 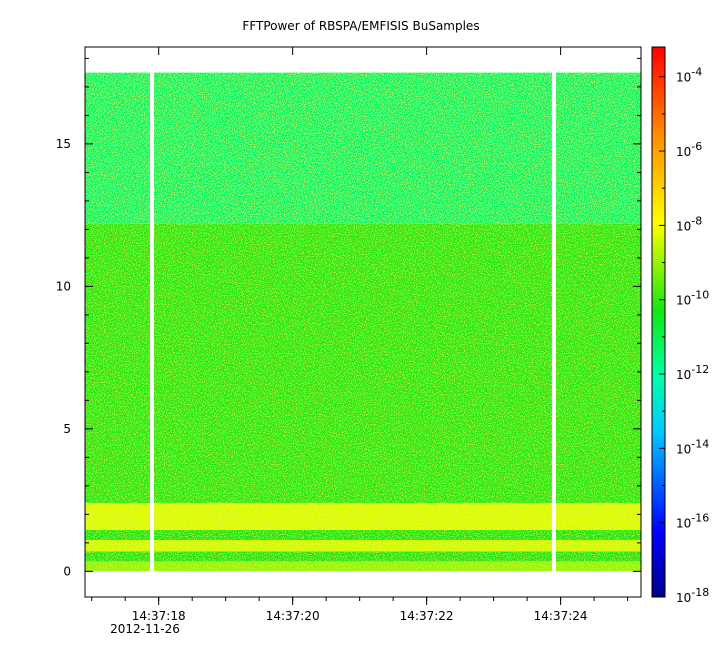 I want to click on x-axis-date-label: 2012-11-26, so click(x=145, y=629).